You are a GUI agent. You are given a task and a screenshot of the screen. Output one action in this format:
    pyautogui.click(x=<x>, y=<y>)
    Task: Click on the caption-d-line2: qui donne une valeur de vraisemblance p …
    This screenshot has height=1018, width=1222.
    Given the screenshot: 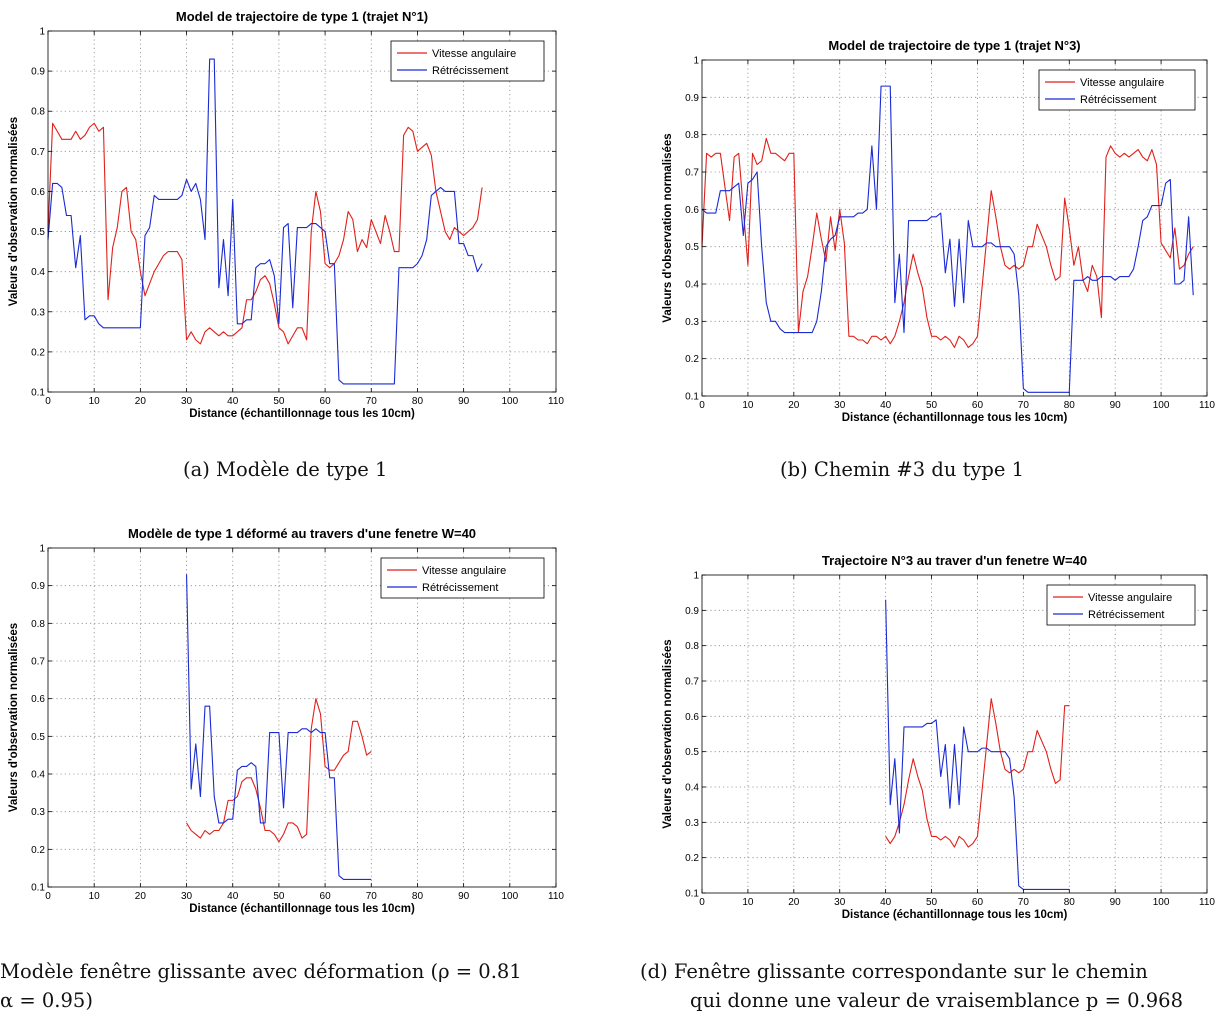 What is the action you would take?
    pyautogui.click(x=936, y=1000)
    